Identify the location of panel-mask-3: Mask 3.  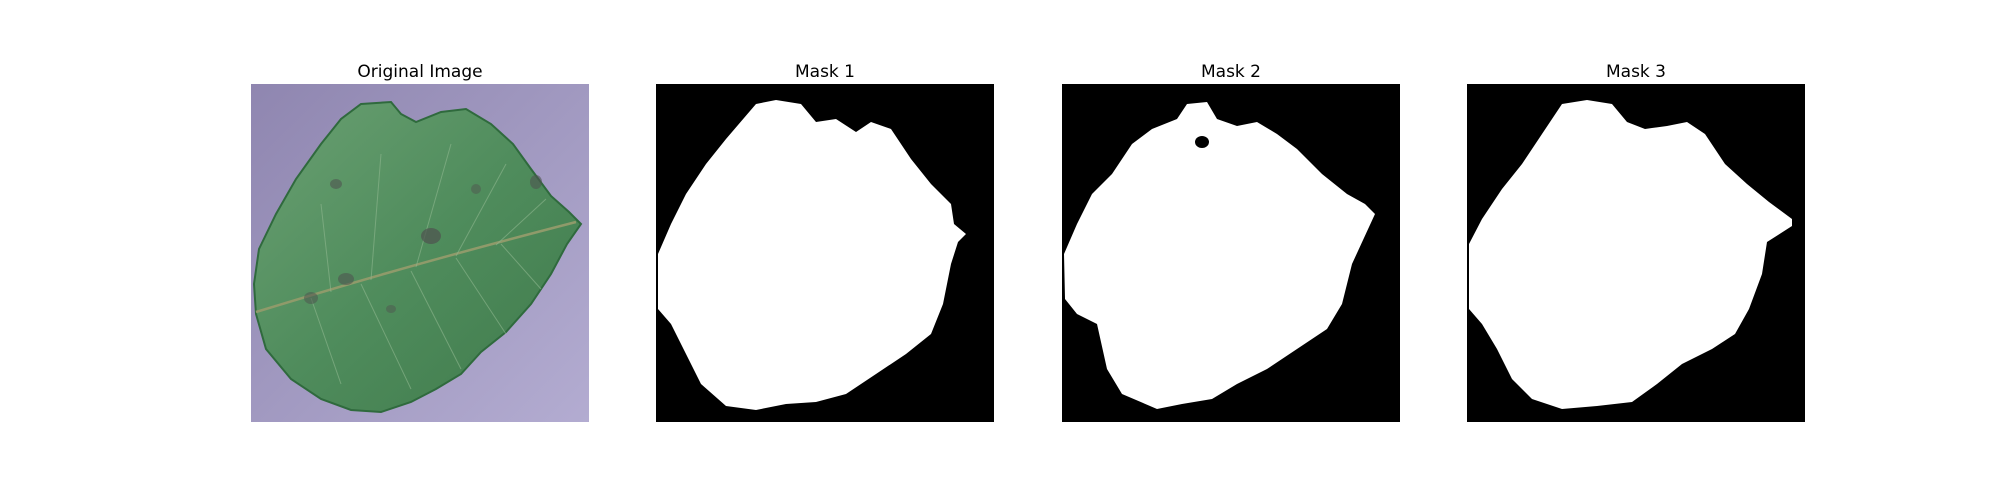
(1636, 241).